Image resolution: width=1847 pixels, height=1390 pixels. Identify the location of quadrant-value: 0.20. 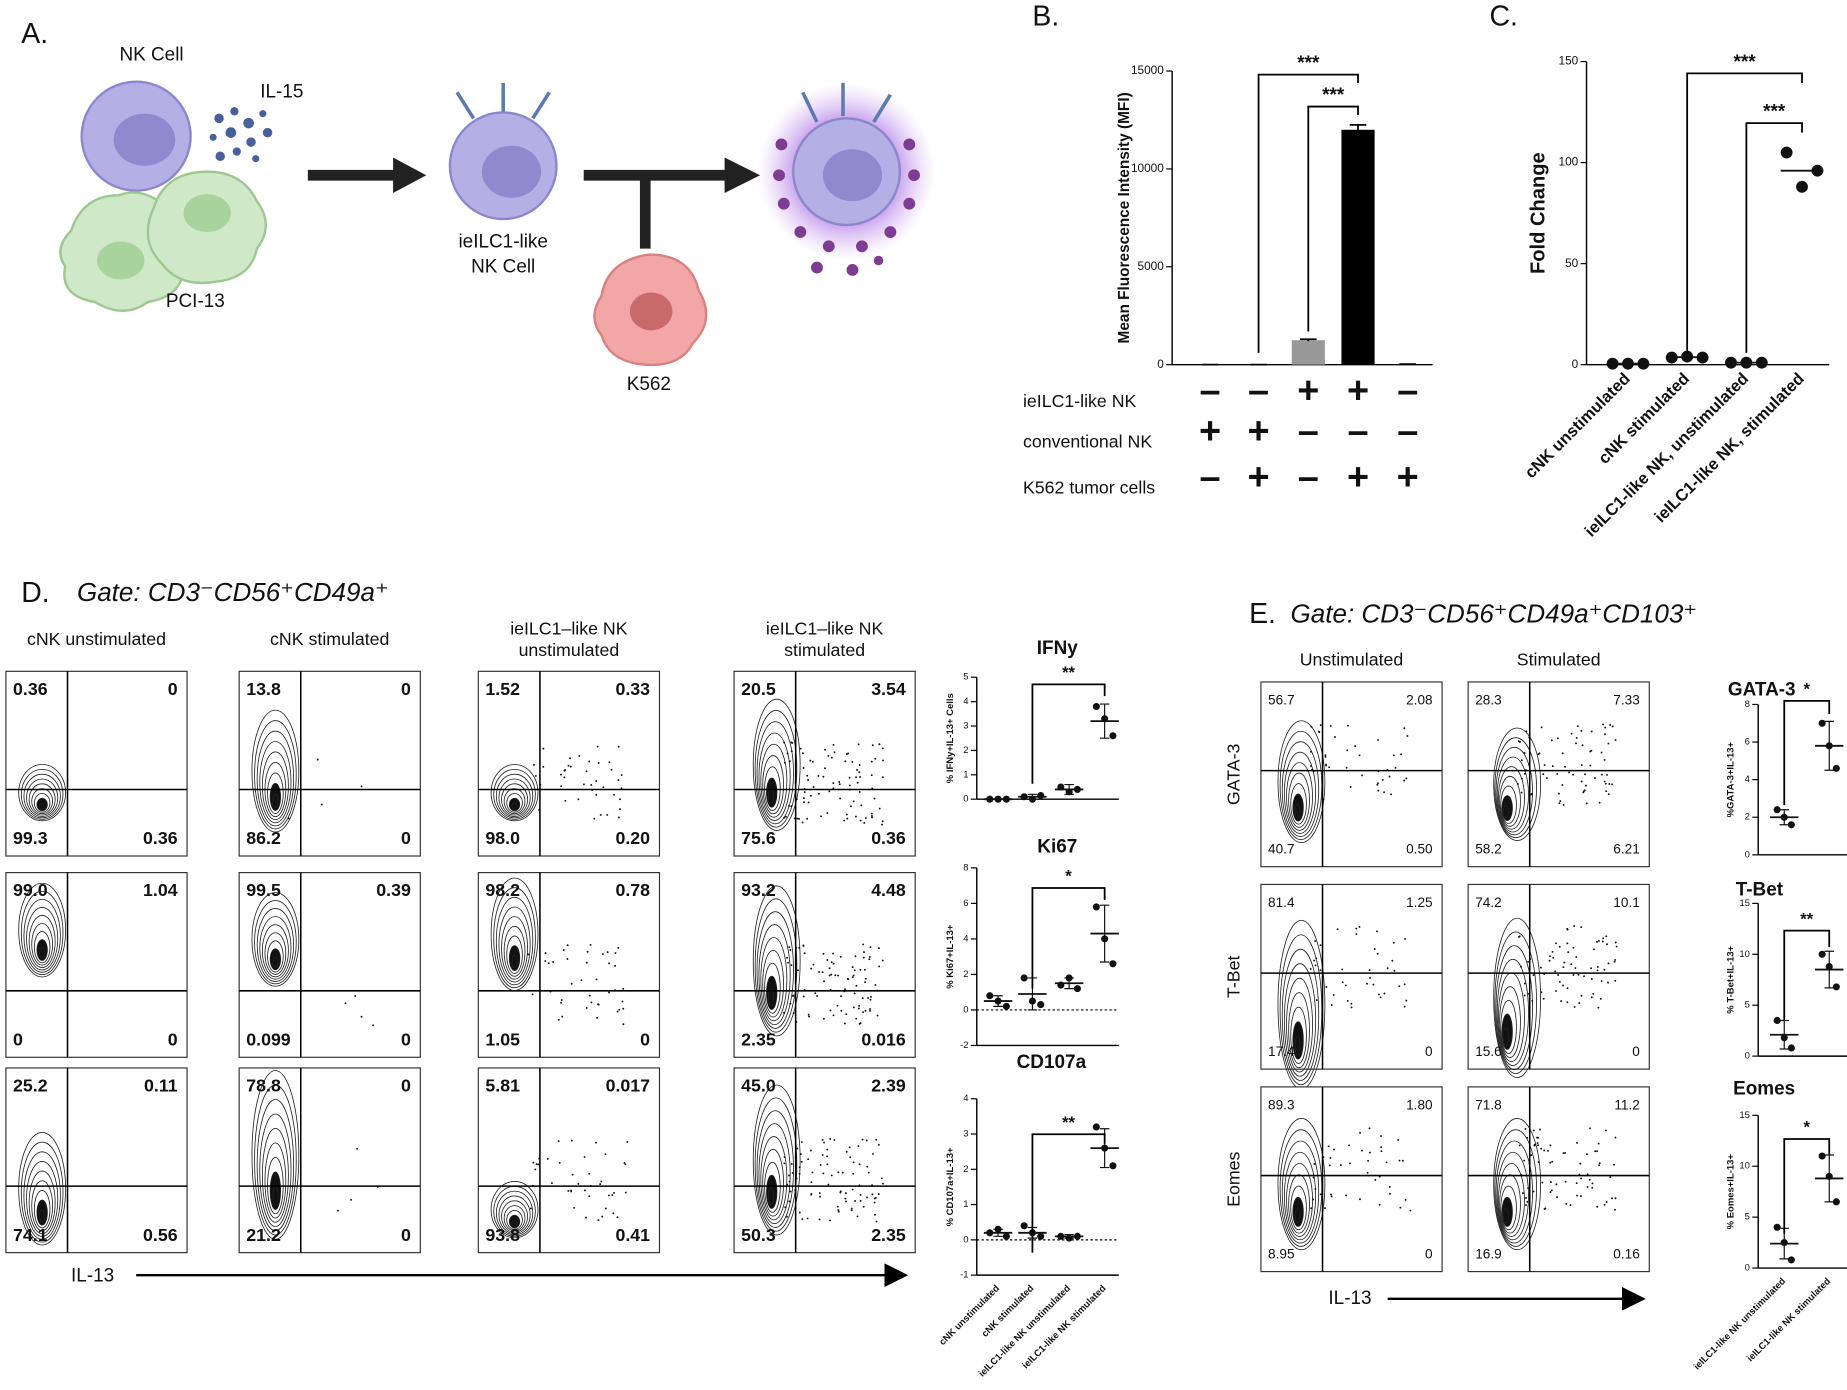
(632, 838).